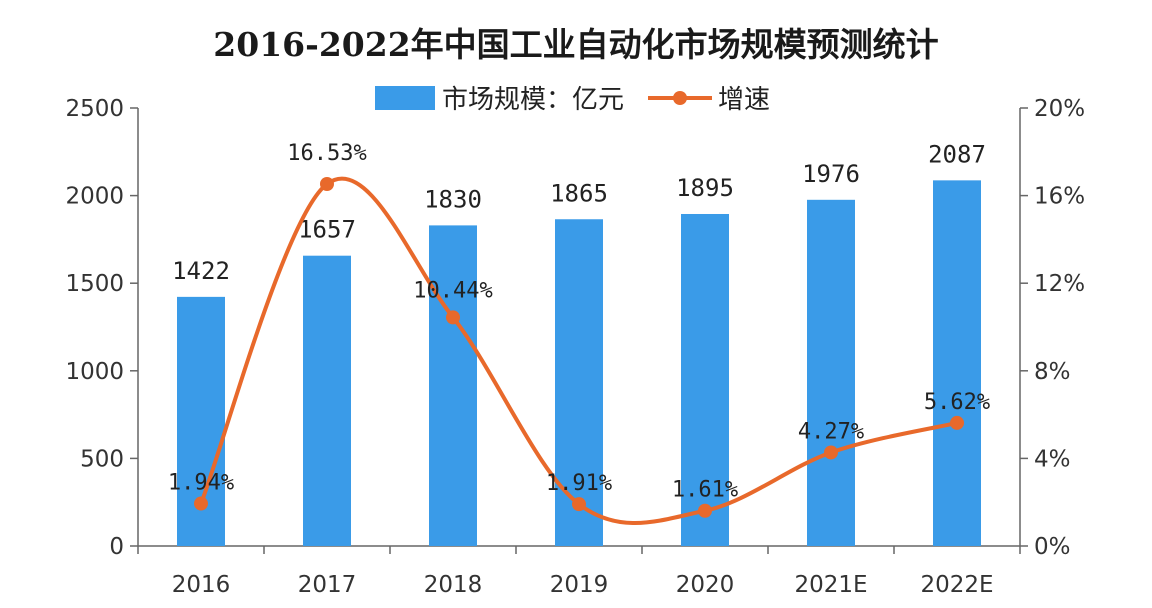 The width and height of the screenshot is (1152, 608). Describe the element at coordinates (831, 431) in the screenshot. I see `growth-value-label: 4.27%` at that location.